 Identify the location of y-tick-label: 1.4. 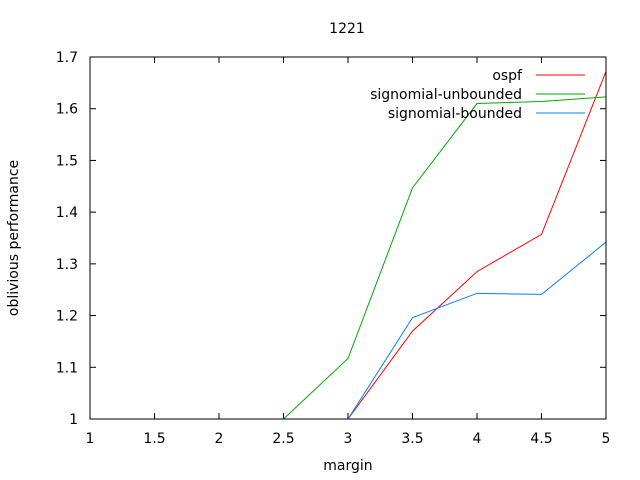
(67, 213).